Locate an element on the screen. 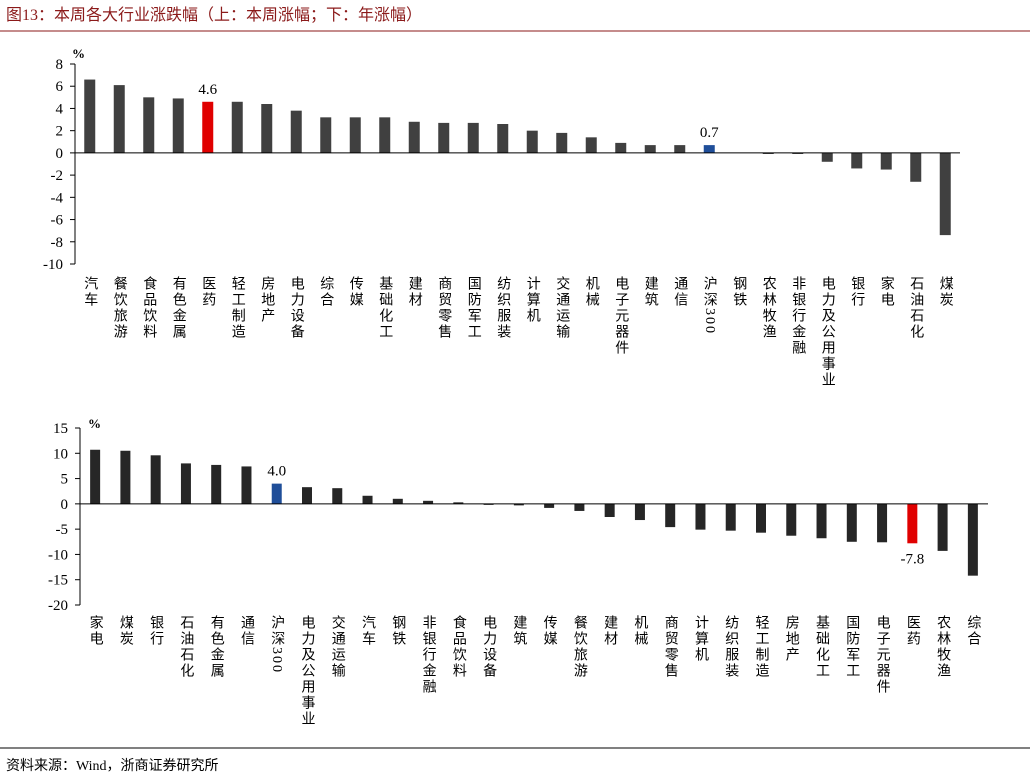  value-label: 4.0 is located at coordinates (276, 472).